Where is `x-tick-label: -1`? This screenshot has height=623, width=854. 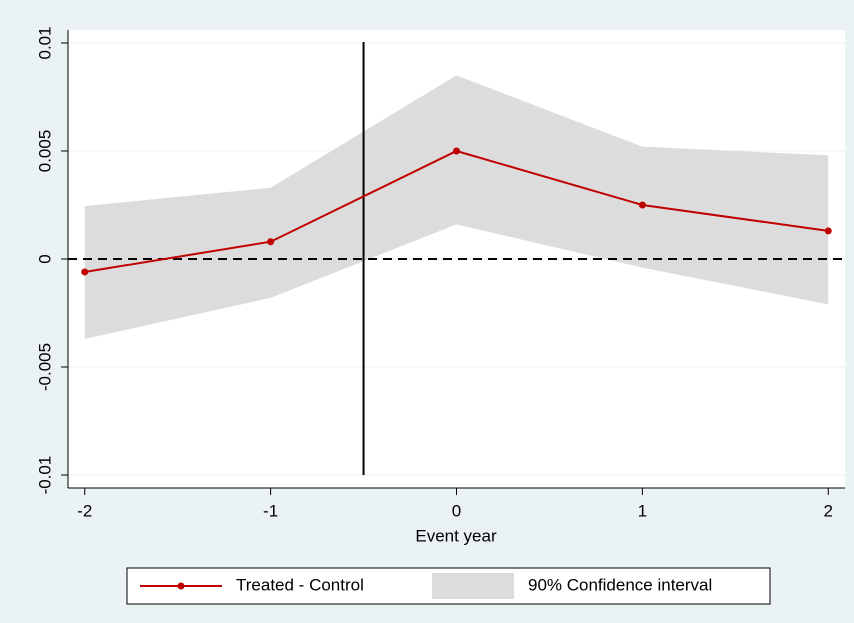
x-tick-label: -1 is located at coordinates (270, 510).